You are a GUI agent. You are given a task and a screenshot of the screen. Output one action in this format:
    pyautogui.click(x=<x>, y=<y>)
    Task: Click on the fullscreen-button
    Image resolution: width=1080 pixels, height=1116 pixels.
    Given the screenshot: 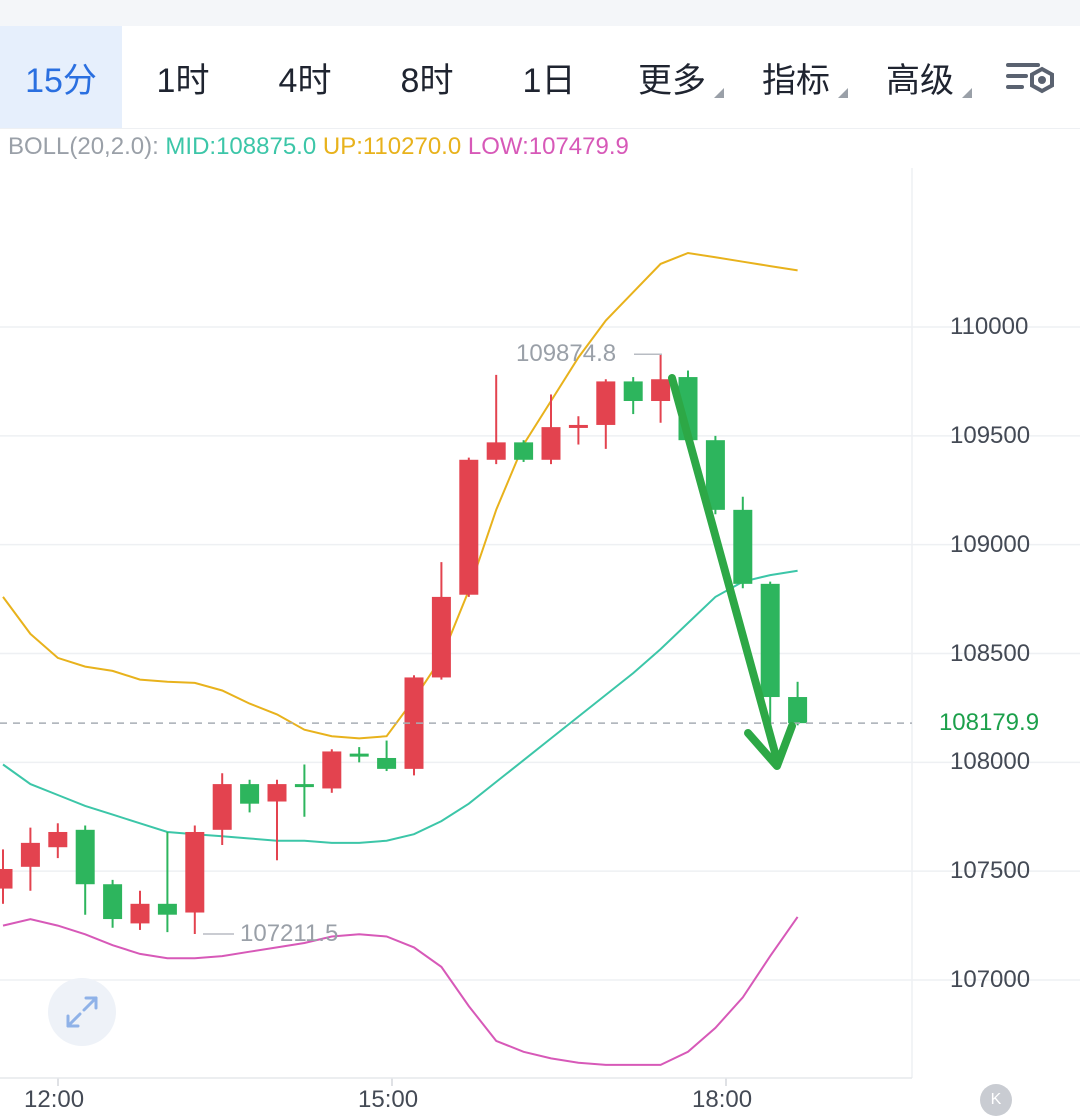 What is the action you would take?
    pyautogui.click(x=82, y=1012)
    